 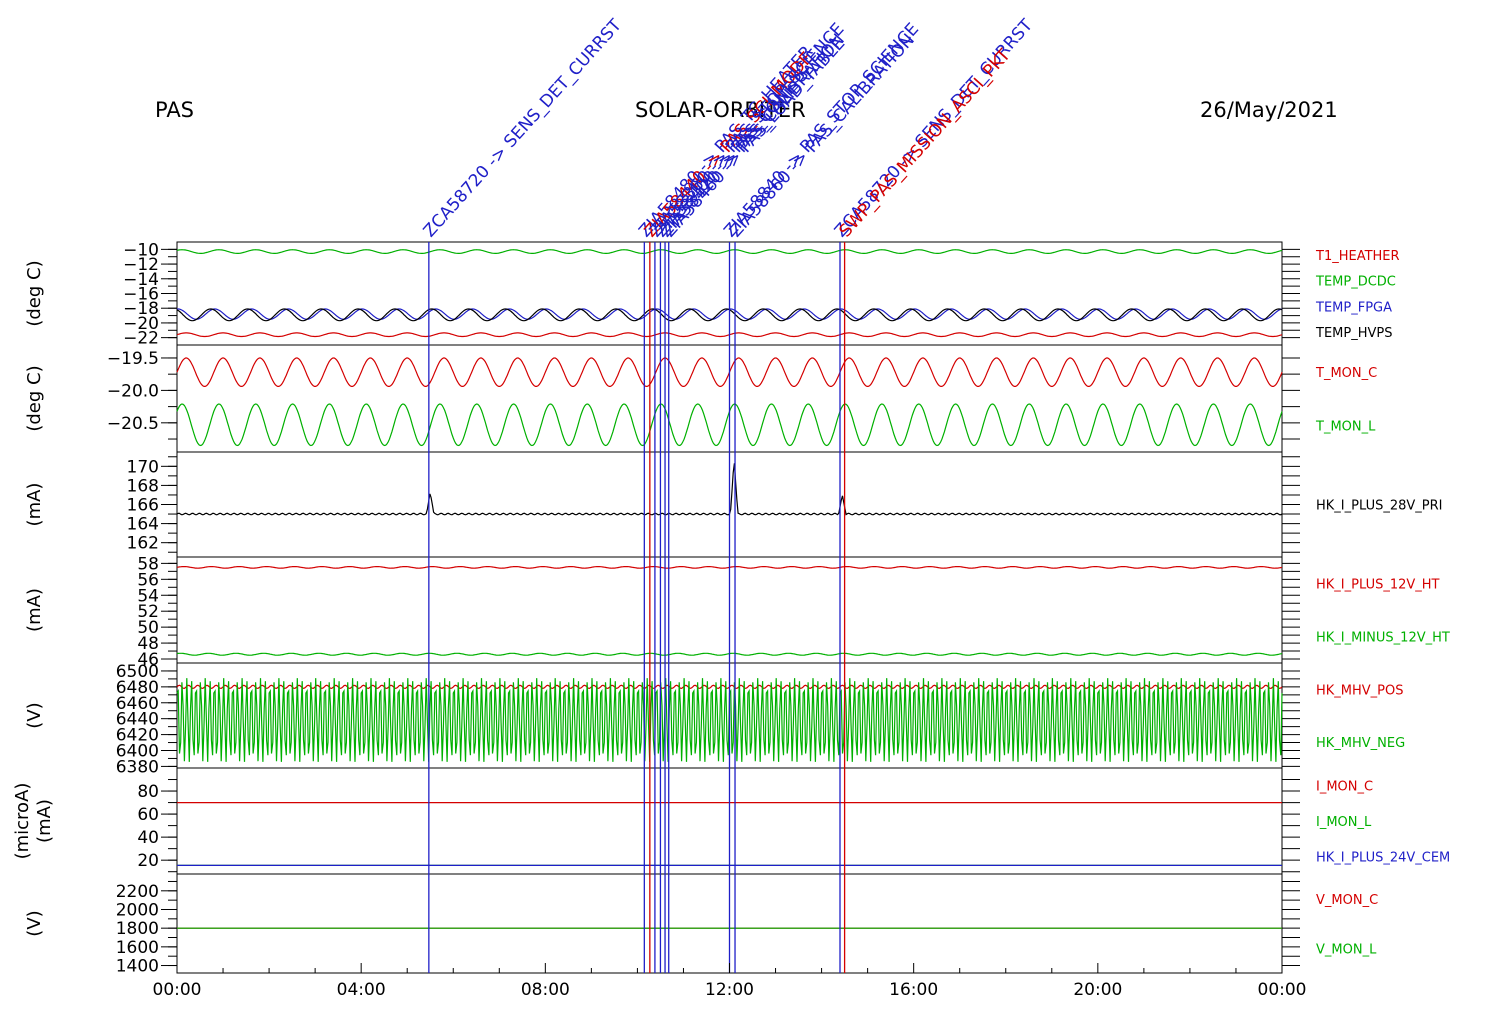 What do you see at coordinates (1344, 787) in the screenshot?
I see `legend-i_mon_c: I_MON_C` at bounding box center [1344, 787].